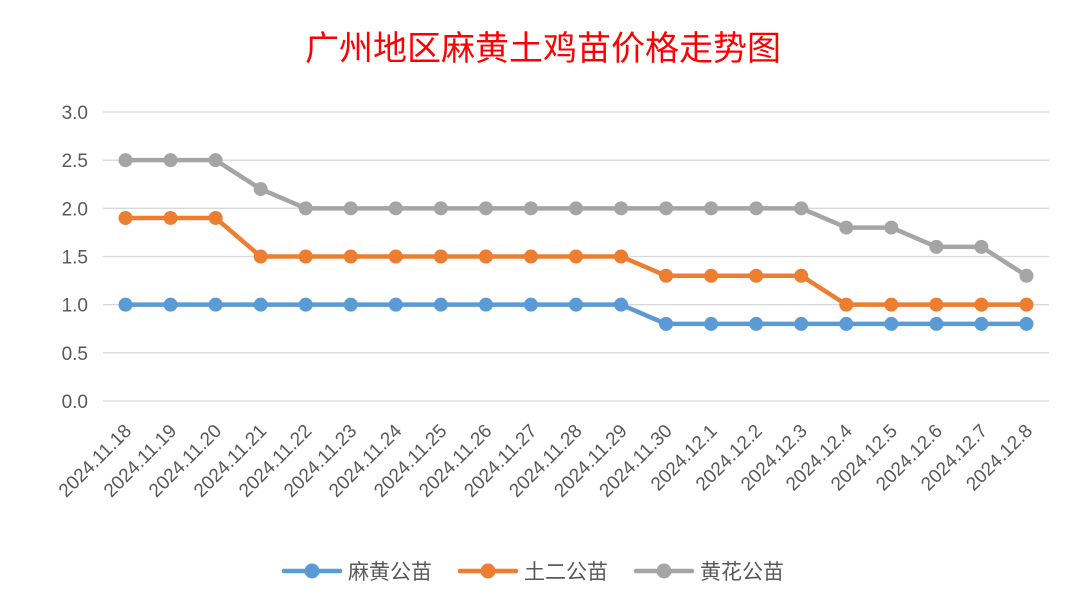 This screenshot has height=616, width=1086. I want to click on legend-label: 黄花公苗, so click(742, 572).